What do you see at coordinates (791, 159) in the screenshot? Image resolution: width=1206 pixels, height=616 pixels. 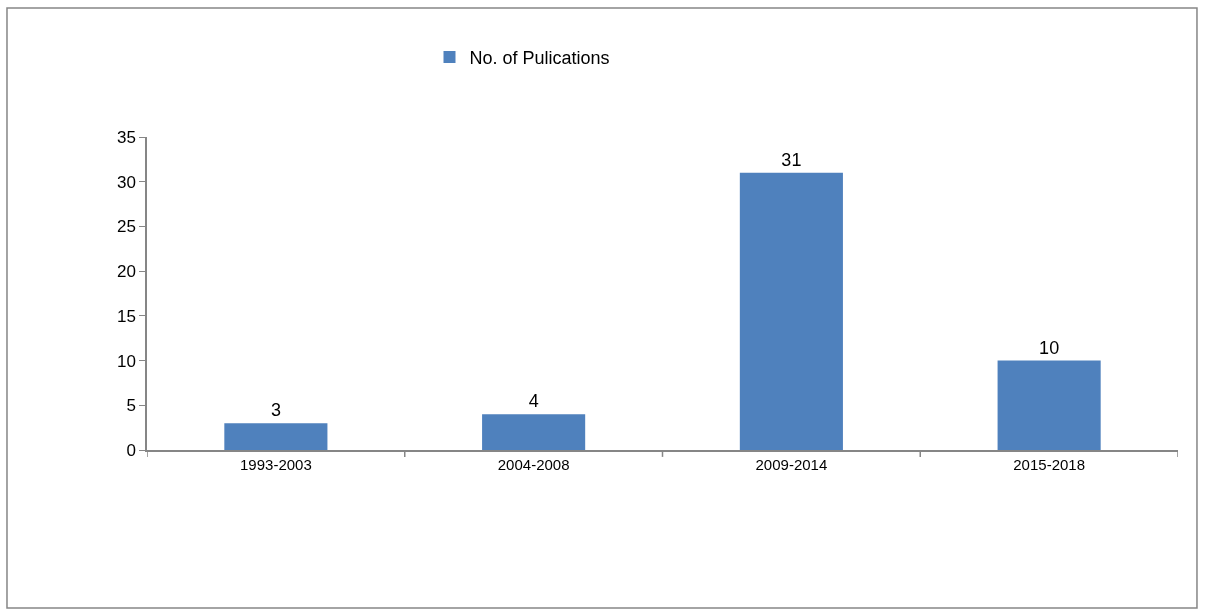 I see `data-label: 31` at bounding box center [791, 159].